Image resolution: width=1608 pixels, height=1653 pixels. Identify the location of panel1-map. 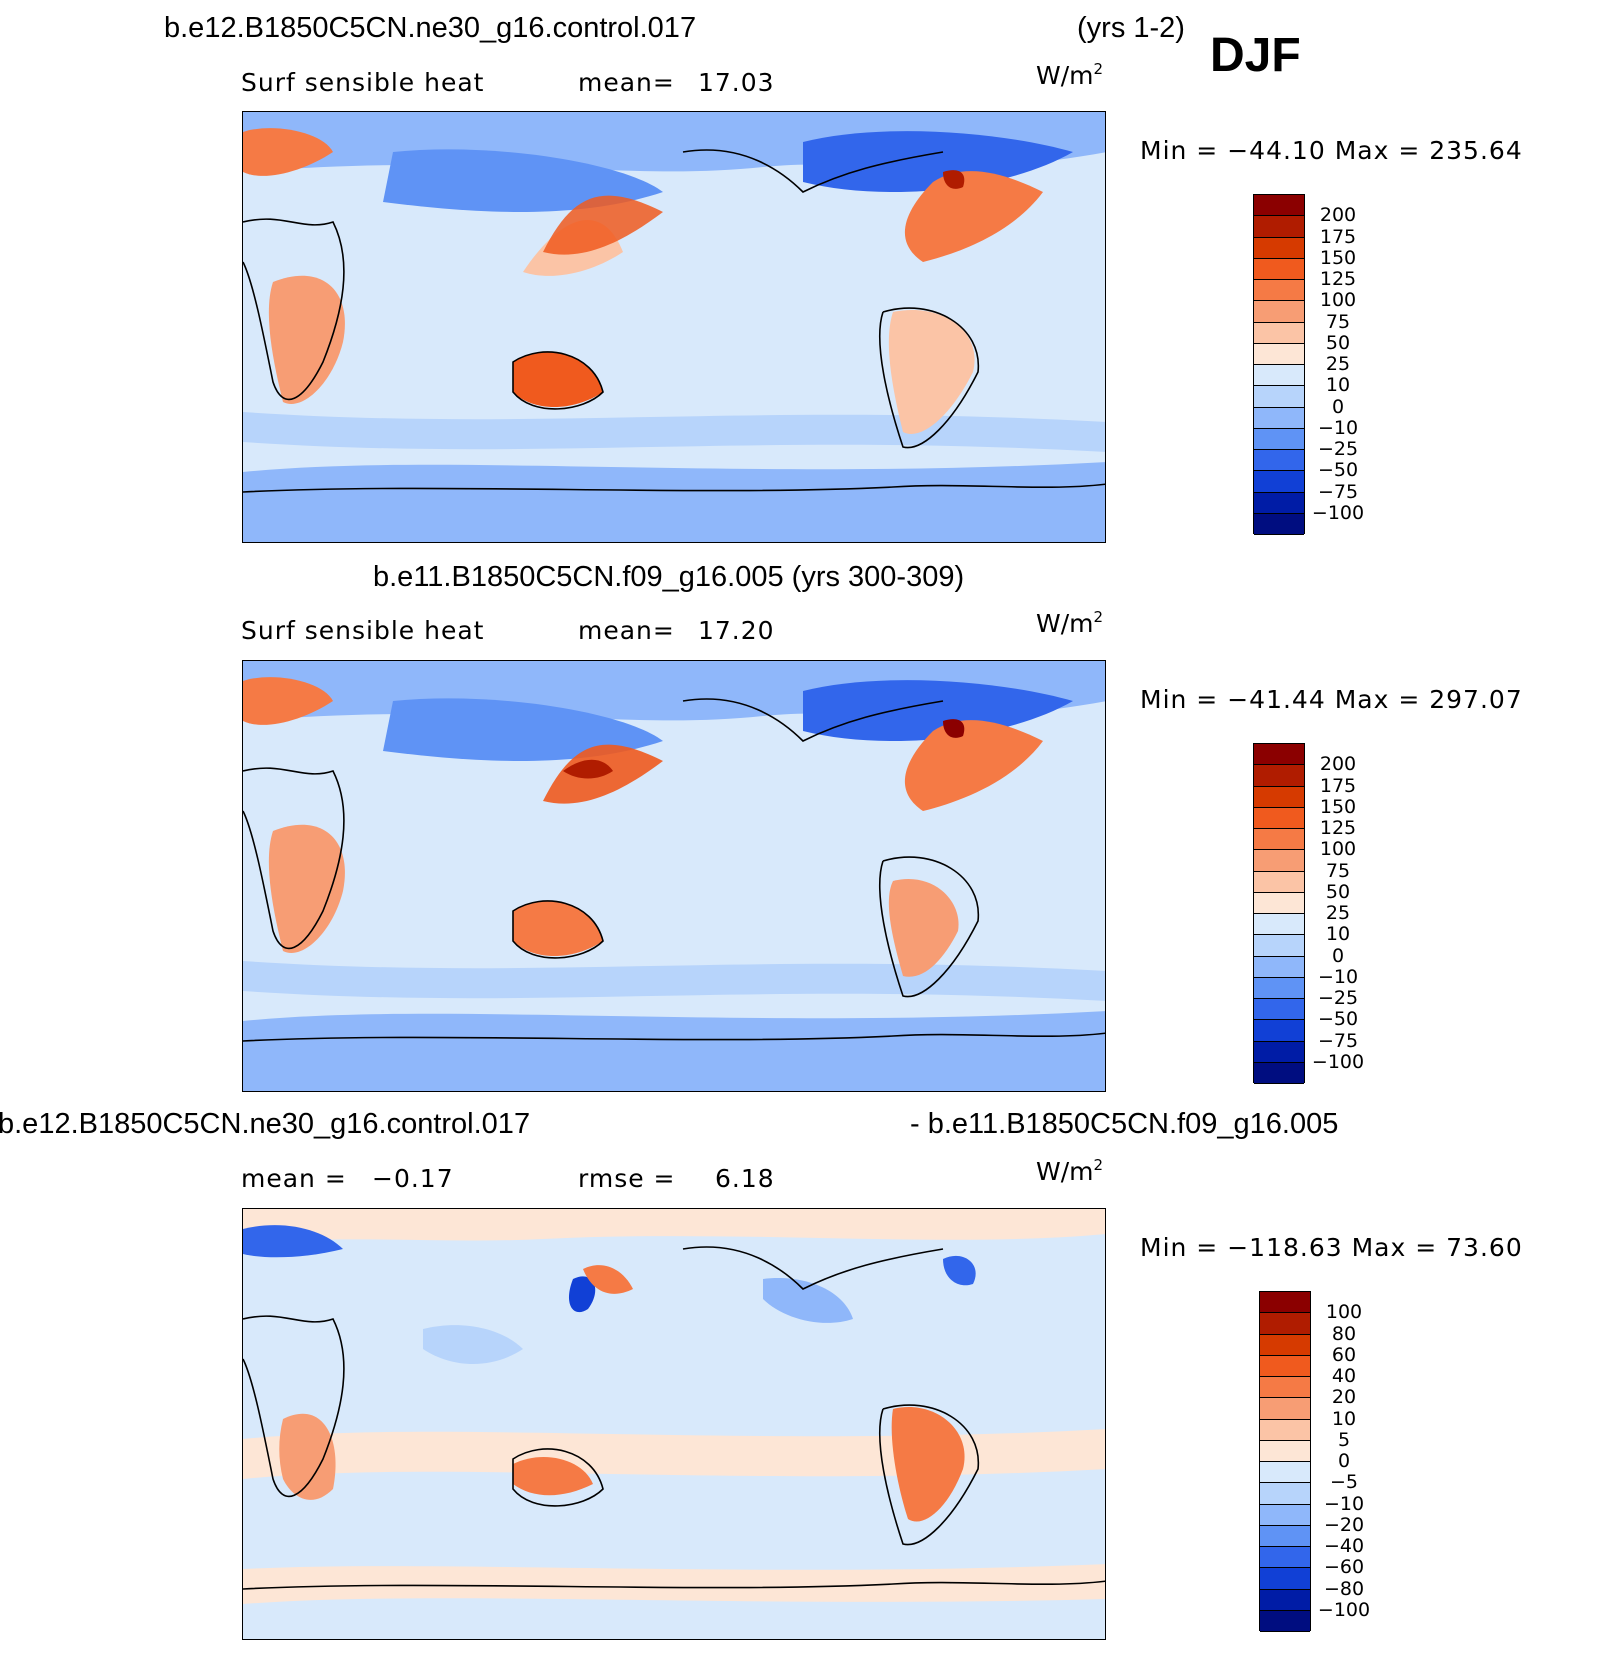
(674, 327).